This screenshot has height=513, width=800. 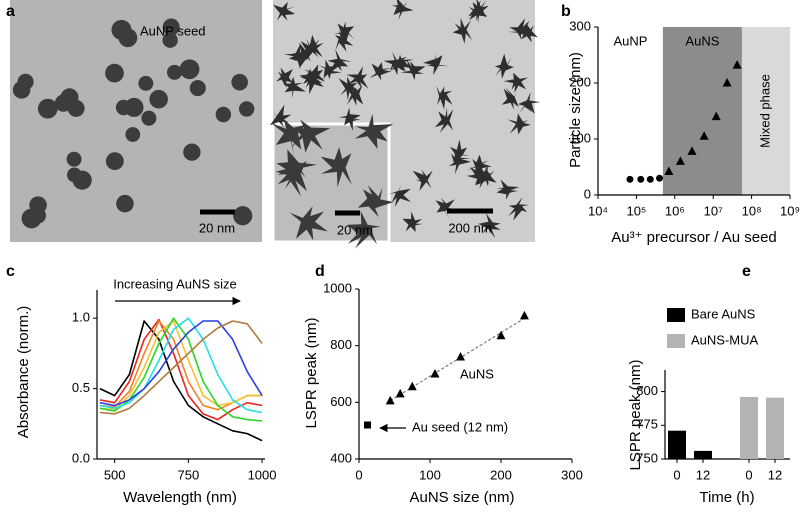 What do you see at coordinates (566, 11) in the screenshot?
I see `panel-label: b` at bounding box center [566, 11].